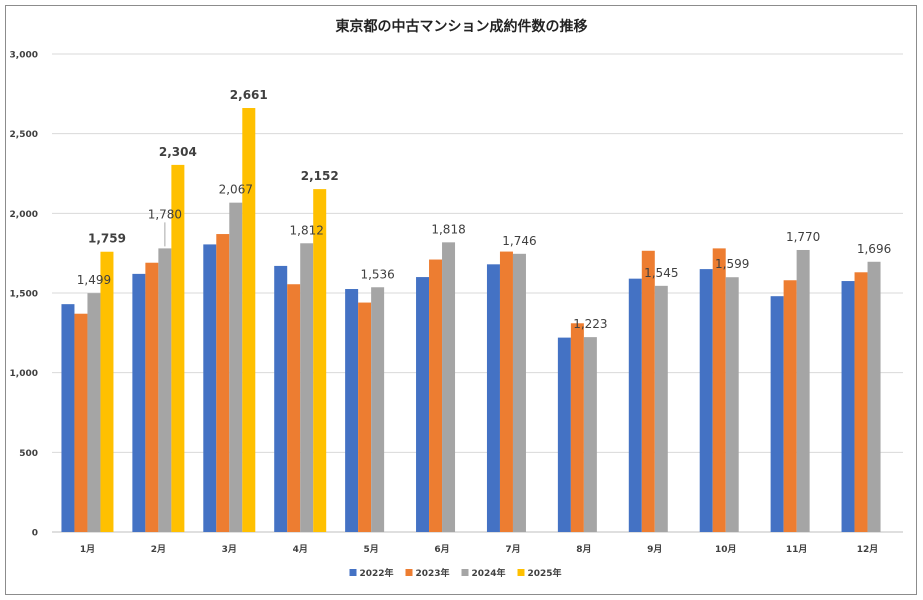 This screenshot has height=600, width=923. What do you see at coordinates (874, 249) in the screenshot?
I see `data-label: 1,696` at bounding box center [874, 249].